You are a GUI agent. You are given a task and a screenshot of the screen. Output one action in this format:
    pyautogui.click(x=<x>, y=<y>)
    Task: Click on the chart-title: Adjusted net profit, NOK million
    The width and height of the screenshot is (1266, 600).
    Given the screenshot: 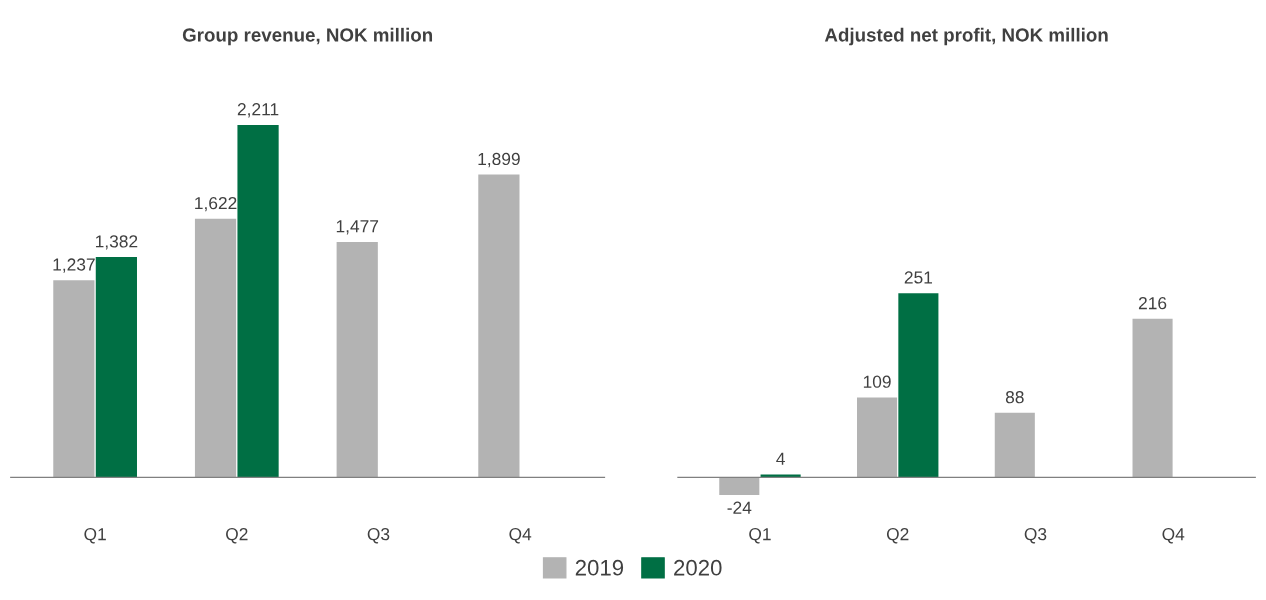 What is the action you would take?
    pyautogui.click(x=966, y=36)
    